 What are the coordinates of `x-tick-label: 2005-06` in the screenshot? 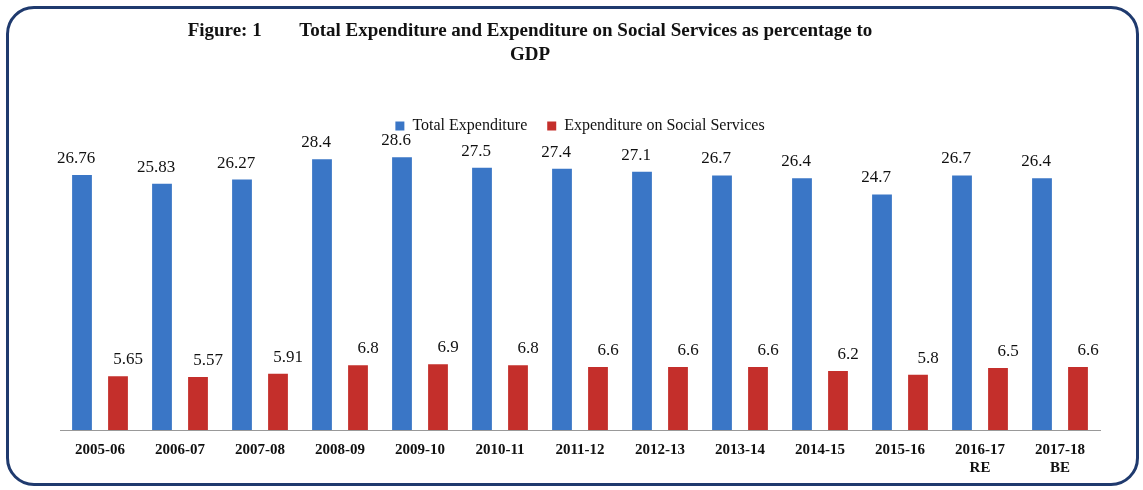 It's located at (100, 448).